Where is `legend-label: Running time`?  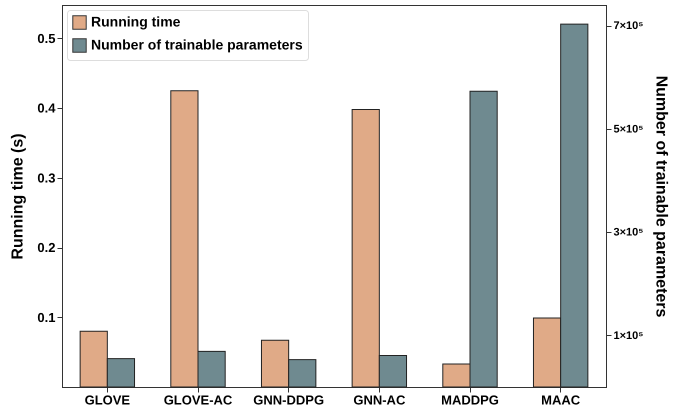
legend-label: Running time is located at coordinates (136, 22).